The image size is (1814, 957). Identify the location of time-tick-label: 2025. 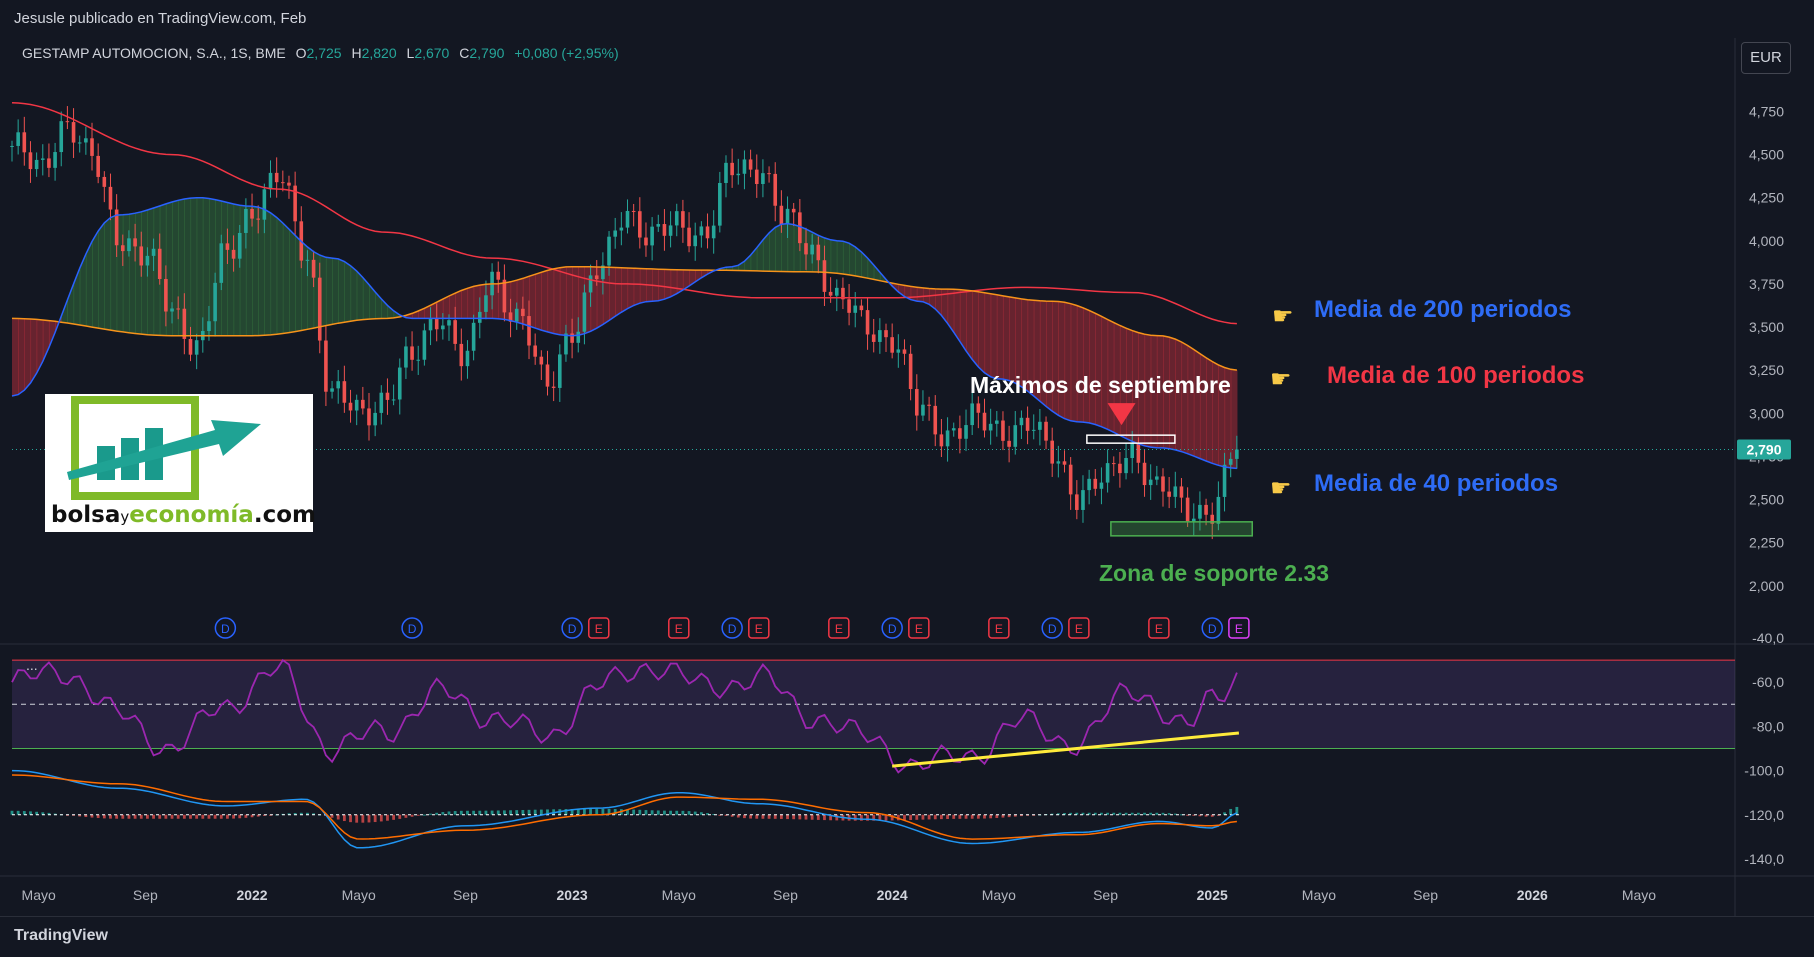
(1212, 895).